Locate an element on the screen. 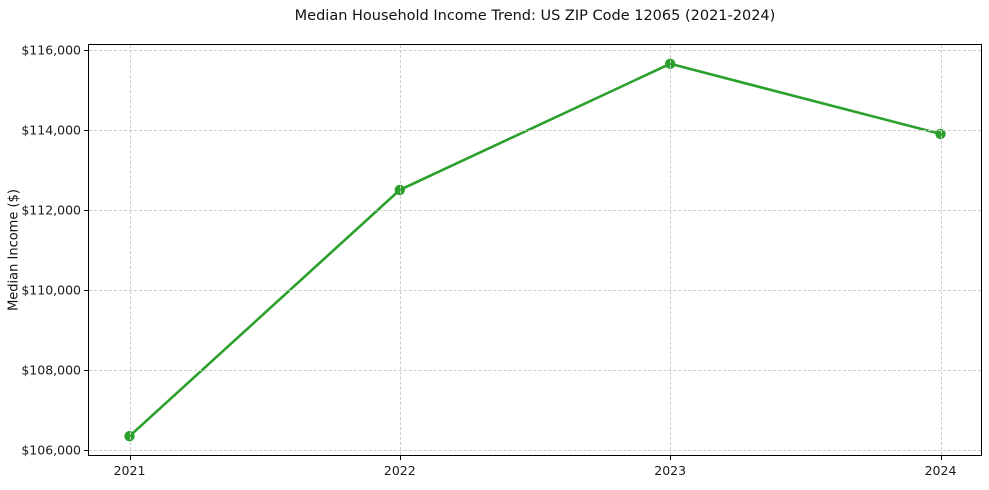  y-tick-label: $110,000 is located at coordinates (51, 290).